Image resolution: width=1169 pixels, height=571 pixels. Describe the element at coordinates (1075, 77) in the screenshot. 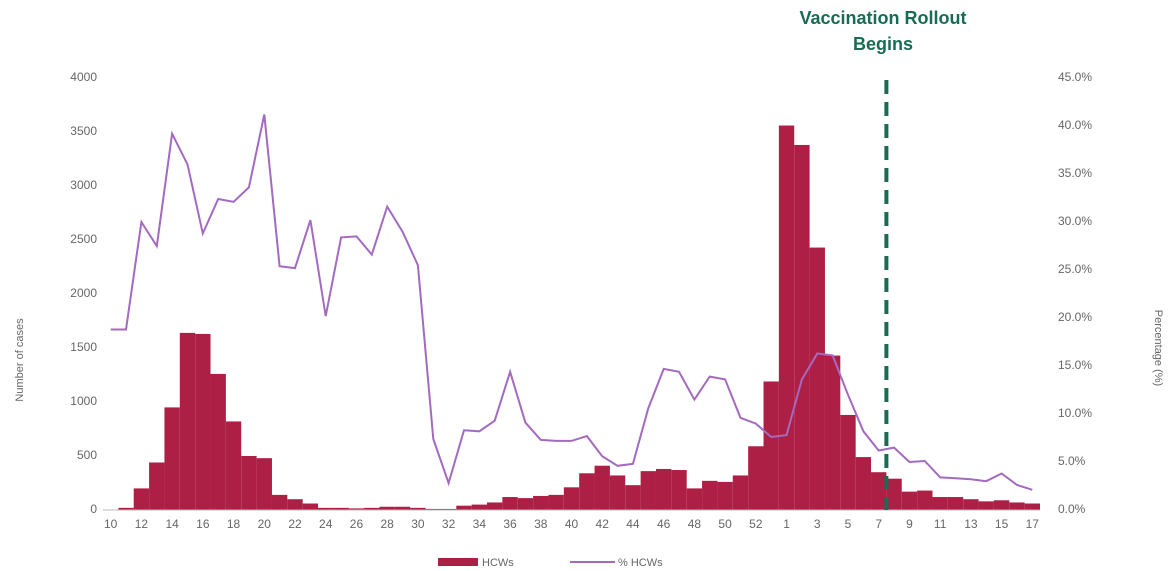

I see `y2-tick-label: 45.0%` at that location.